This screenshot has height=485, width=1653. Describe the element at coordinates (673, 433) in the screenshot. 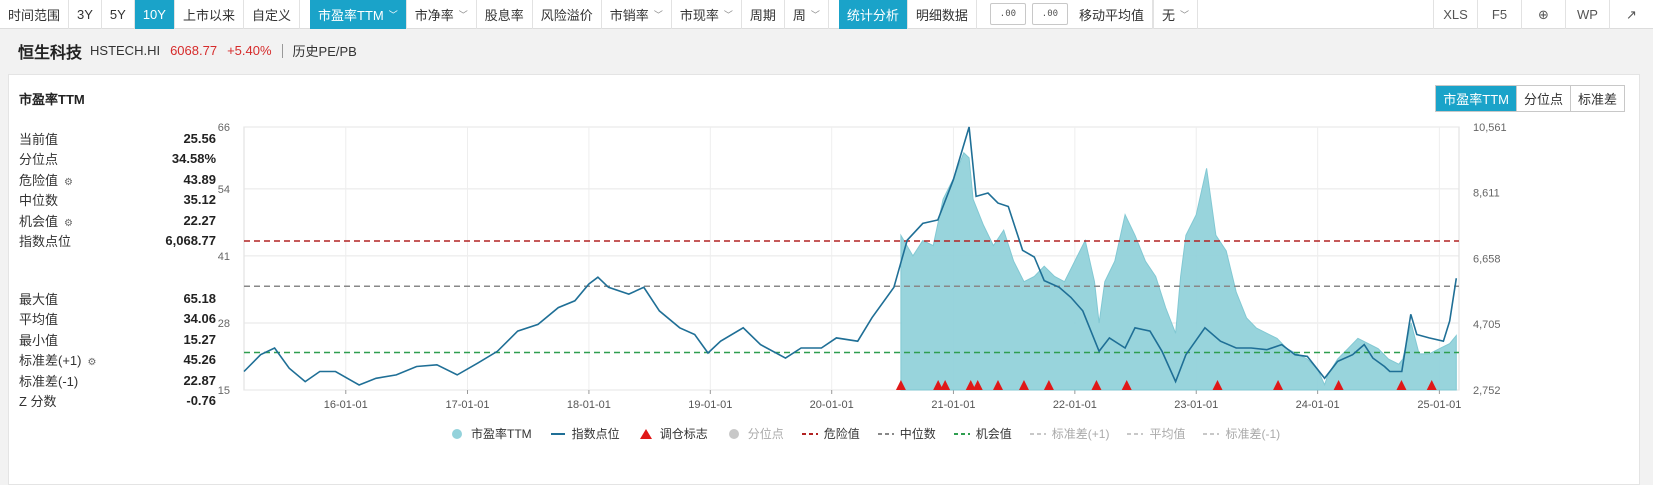

I see `legend-item: 调仓标志` at that location.